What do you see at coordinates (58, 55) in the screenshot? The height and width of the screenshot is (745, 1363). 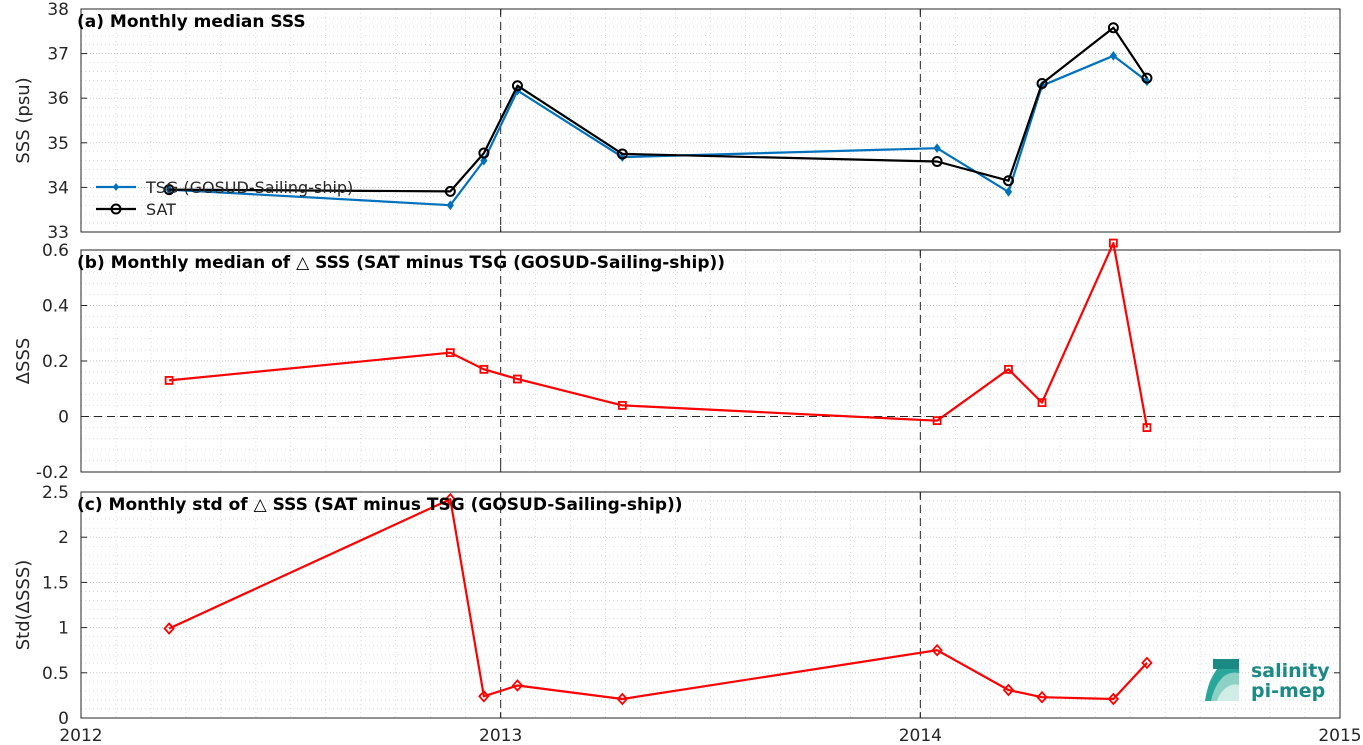 I see `y-tick-label: 37` at bounding box center [58, 55].